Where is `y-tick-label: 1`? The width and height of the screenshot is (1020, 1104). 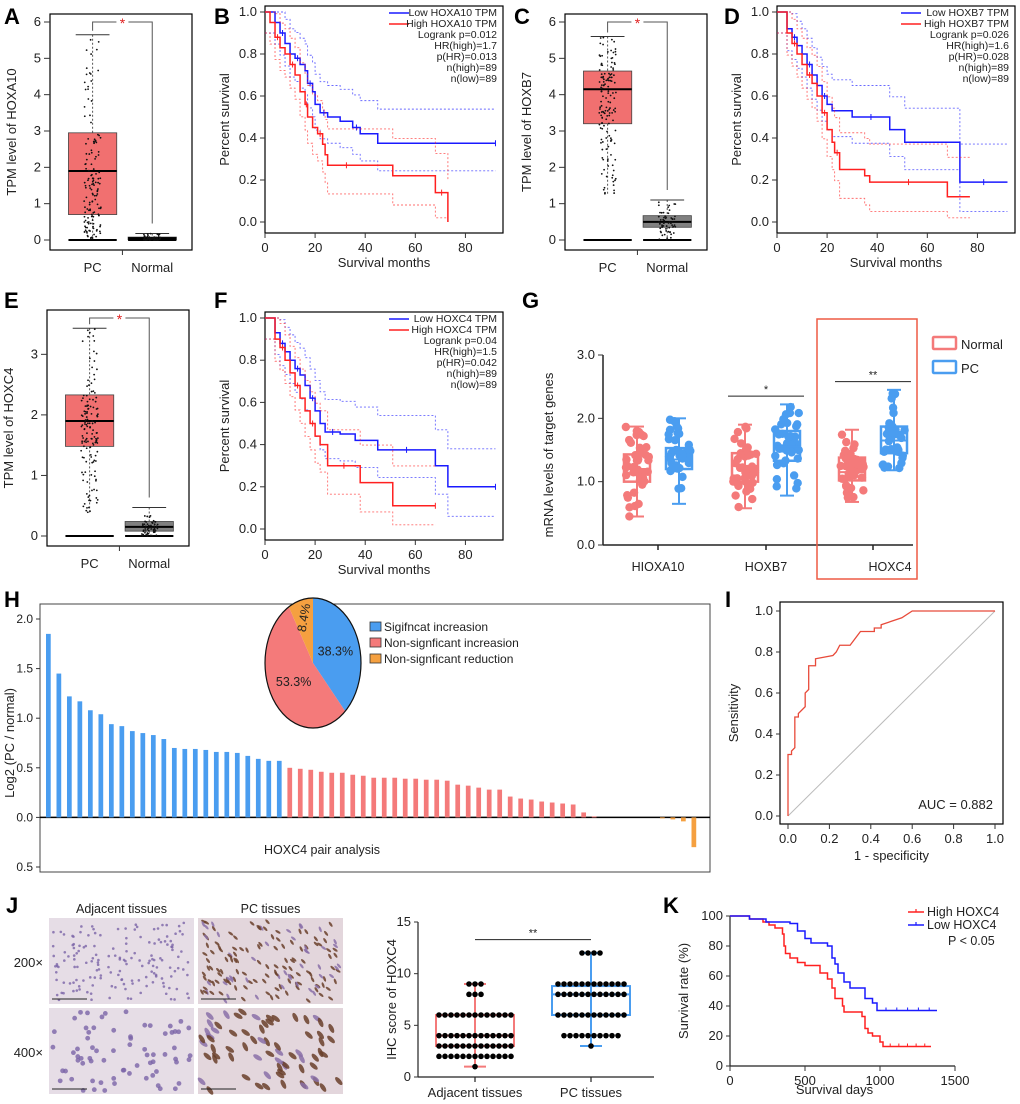
y-tick-label: 1 is located at coordinates (37, 203).